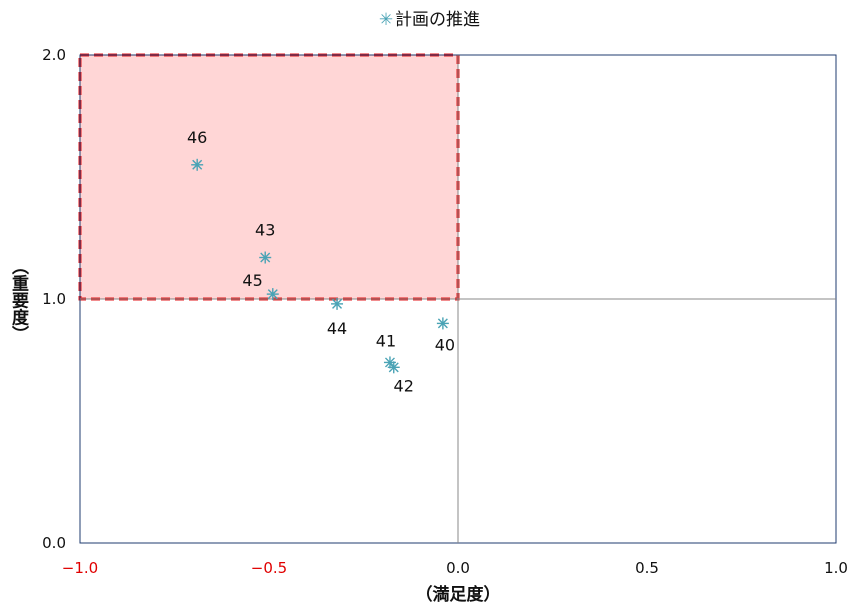  I want to click on legend: ✳ 計画の推進, so click(429, 20).